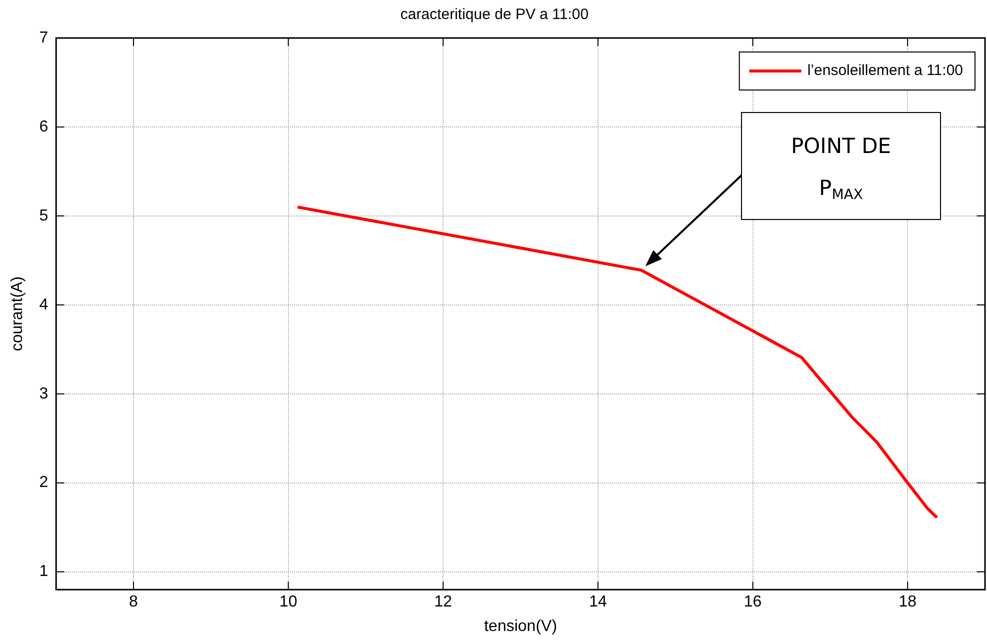  What do you see at coordinates (43, 393) in the screenshot?
I see `y-tick-label: 3` at bounding box center [43, 393].